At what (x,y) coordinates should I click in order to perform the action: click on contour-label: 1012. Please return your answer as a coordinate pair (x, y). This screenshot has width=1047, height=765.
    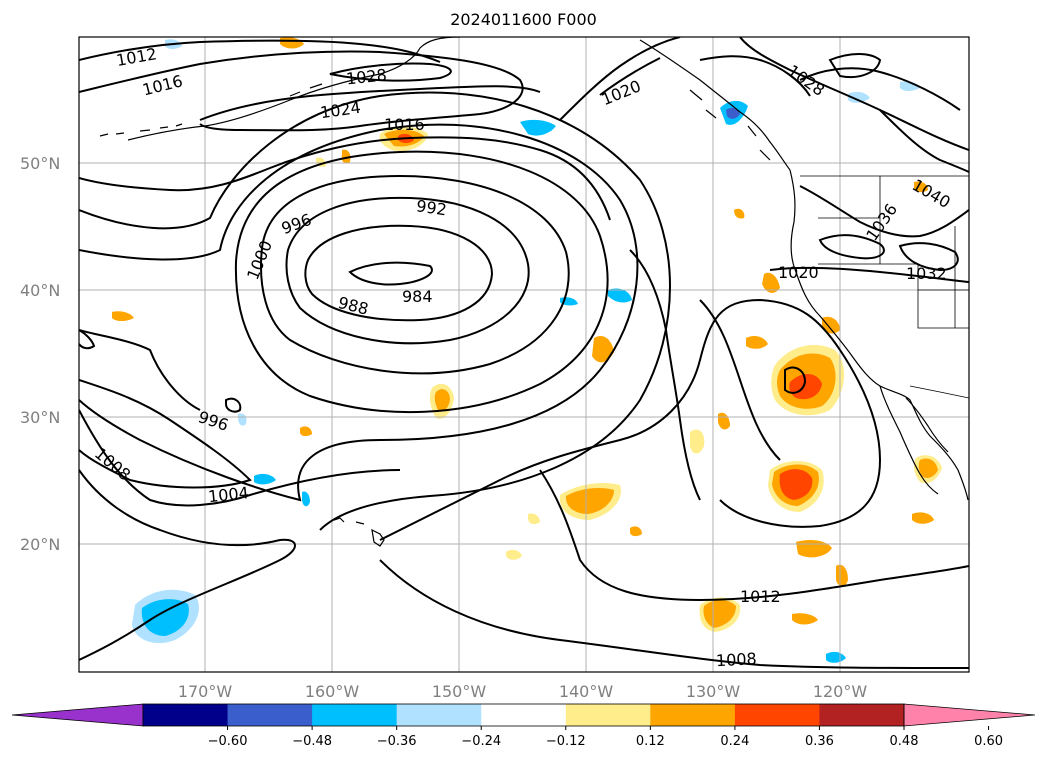
    Looking at the image, I should click on (760, 596).